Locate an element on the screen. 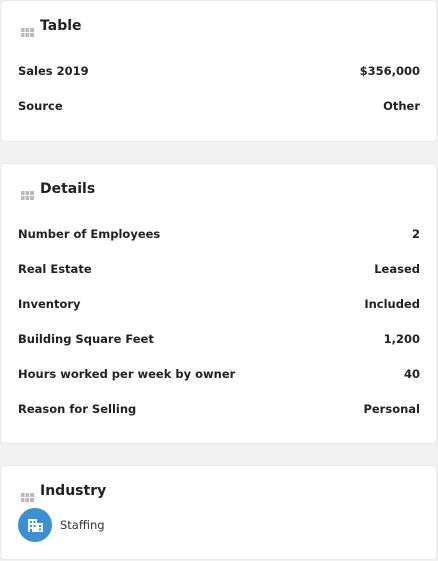 This screenshot has width=438, height=561. row-label: Number of Employees is located at coordinates (89, 234).